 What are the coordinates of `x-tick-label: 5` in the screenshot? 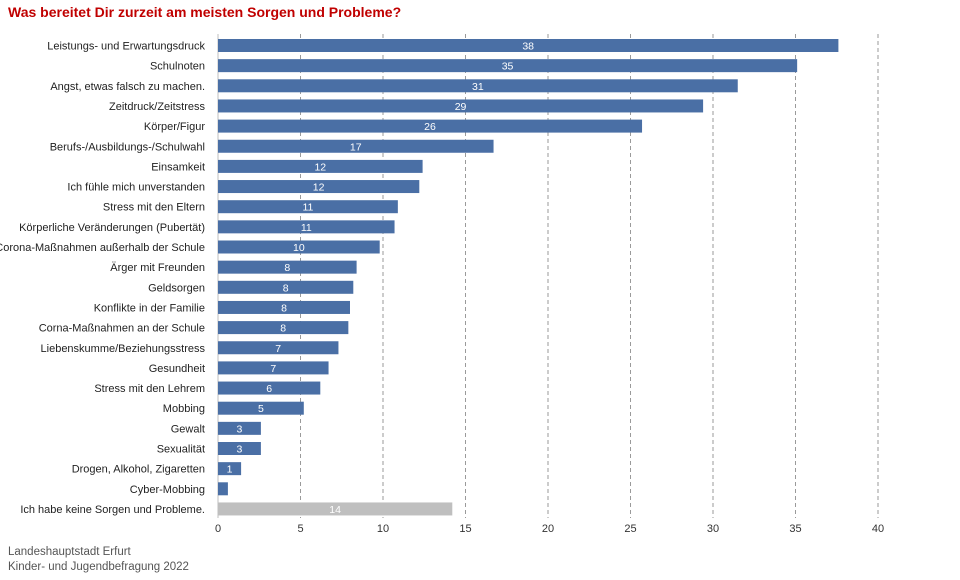 It's located at (300, 529).